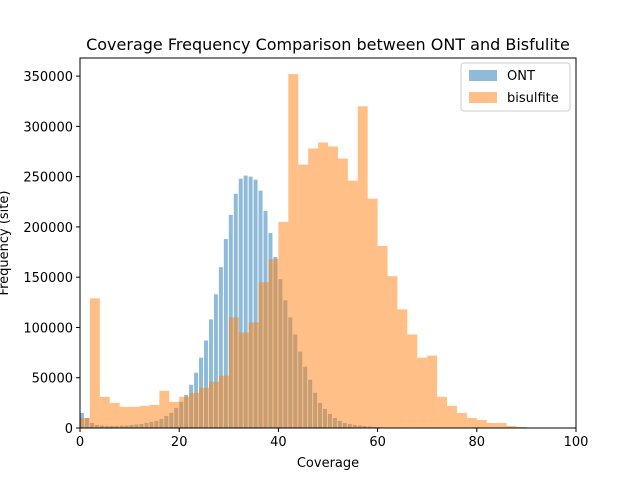 Image resolution: width=640 pixels, height=480 pixels. What do you see at coordinates (576, 442) in the screenshot?
I see `x-tick-label: 100` at bounding box center [576, 442].